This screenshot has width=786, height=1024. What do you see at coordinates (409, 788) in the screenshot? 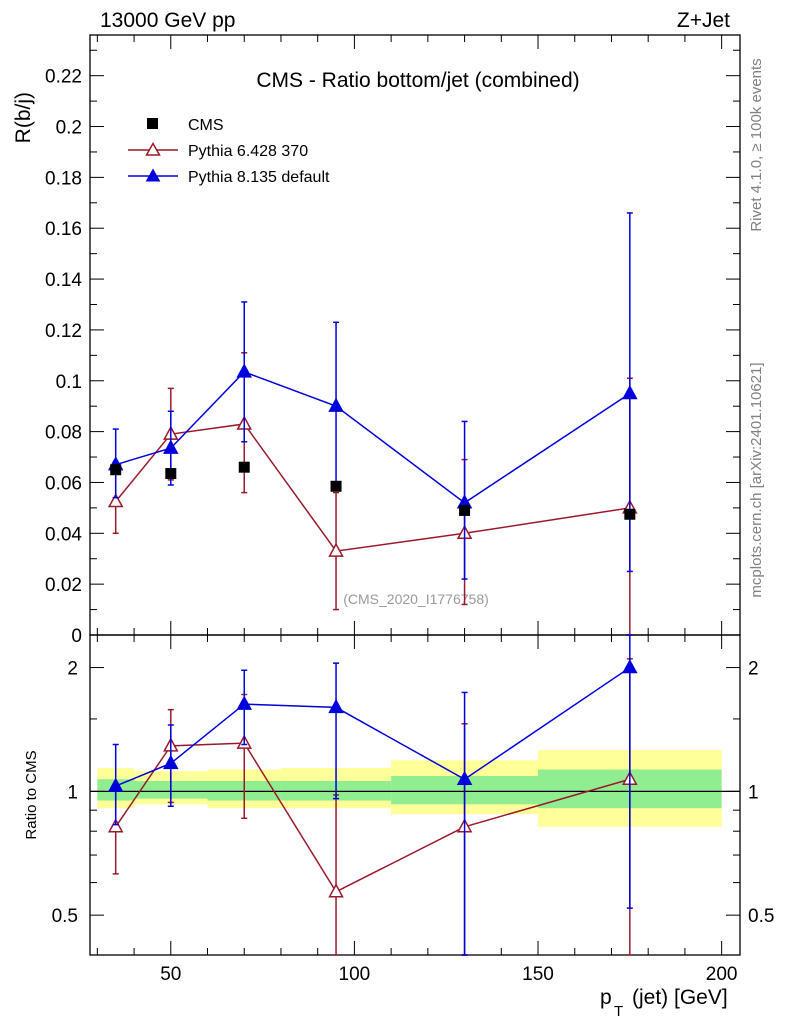
I see `uncertainty-bands` at bounding box center [409, 788].